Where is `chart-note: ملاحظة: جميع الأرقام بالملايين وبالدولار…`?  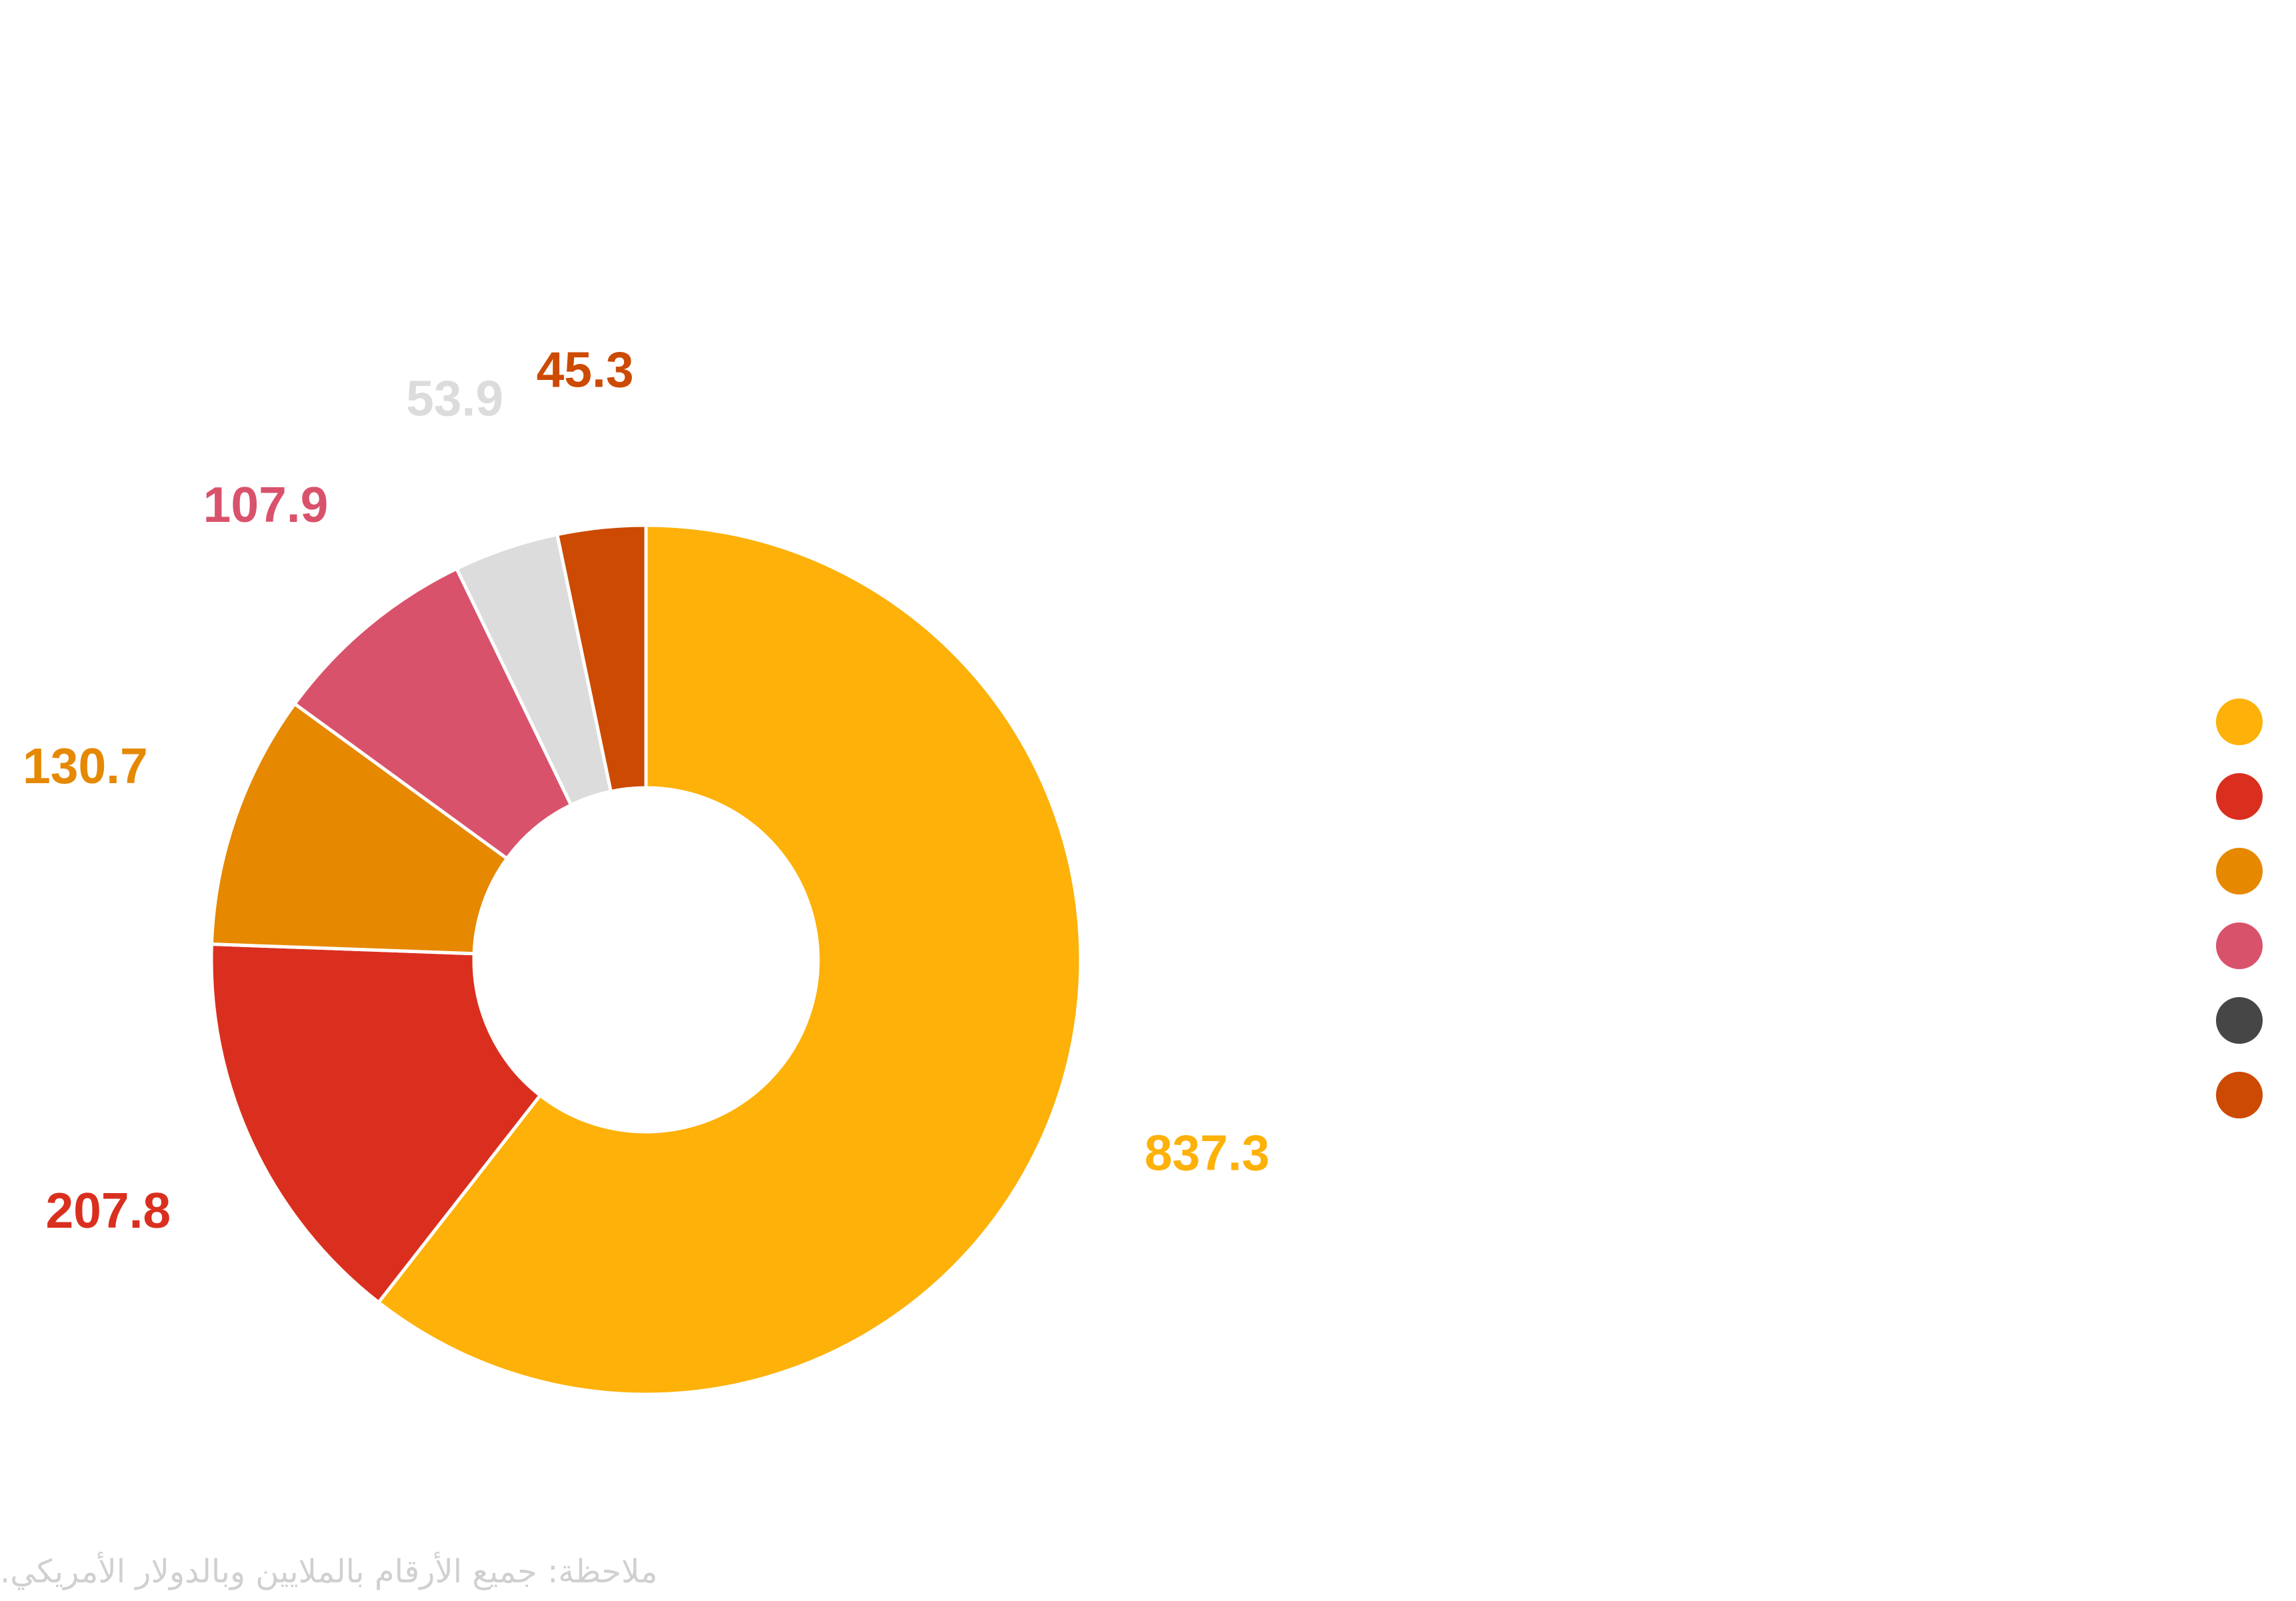
chart-note: ملاحظة: جميع الأرقام بالملايين وبالدولار… is located at coordinates (329, 1571).